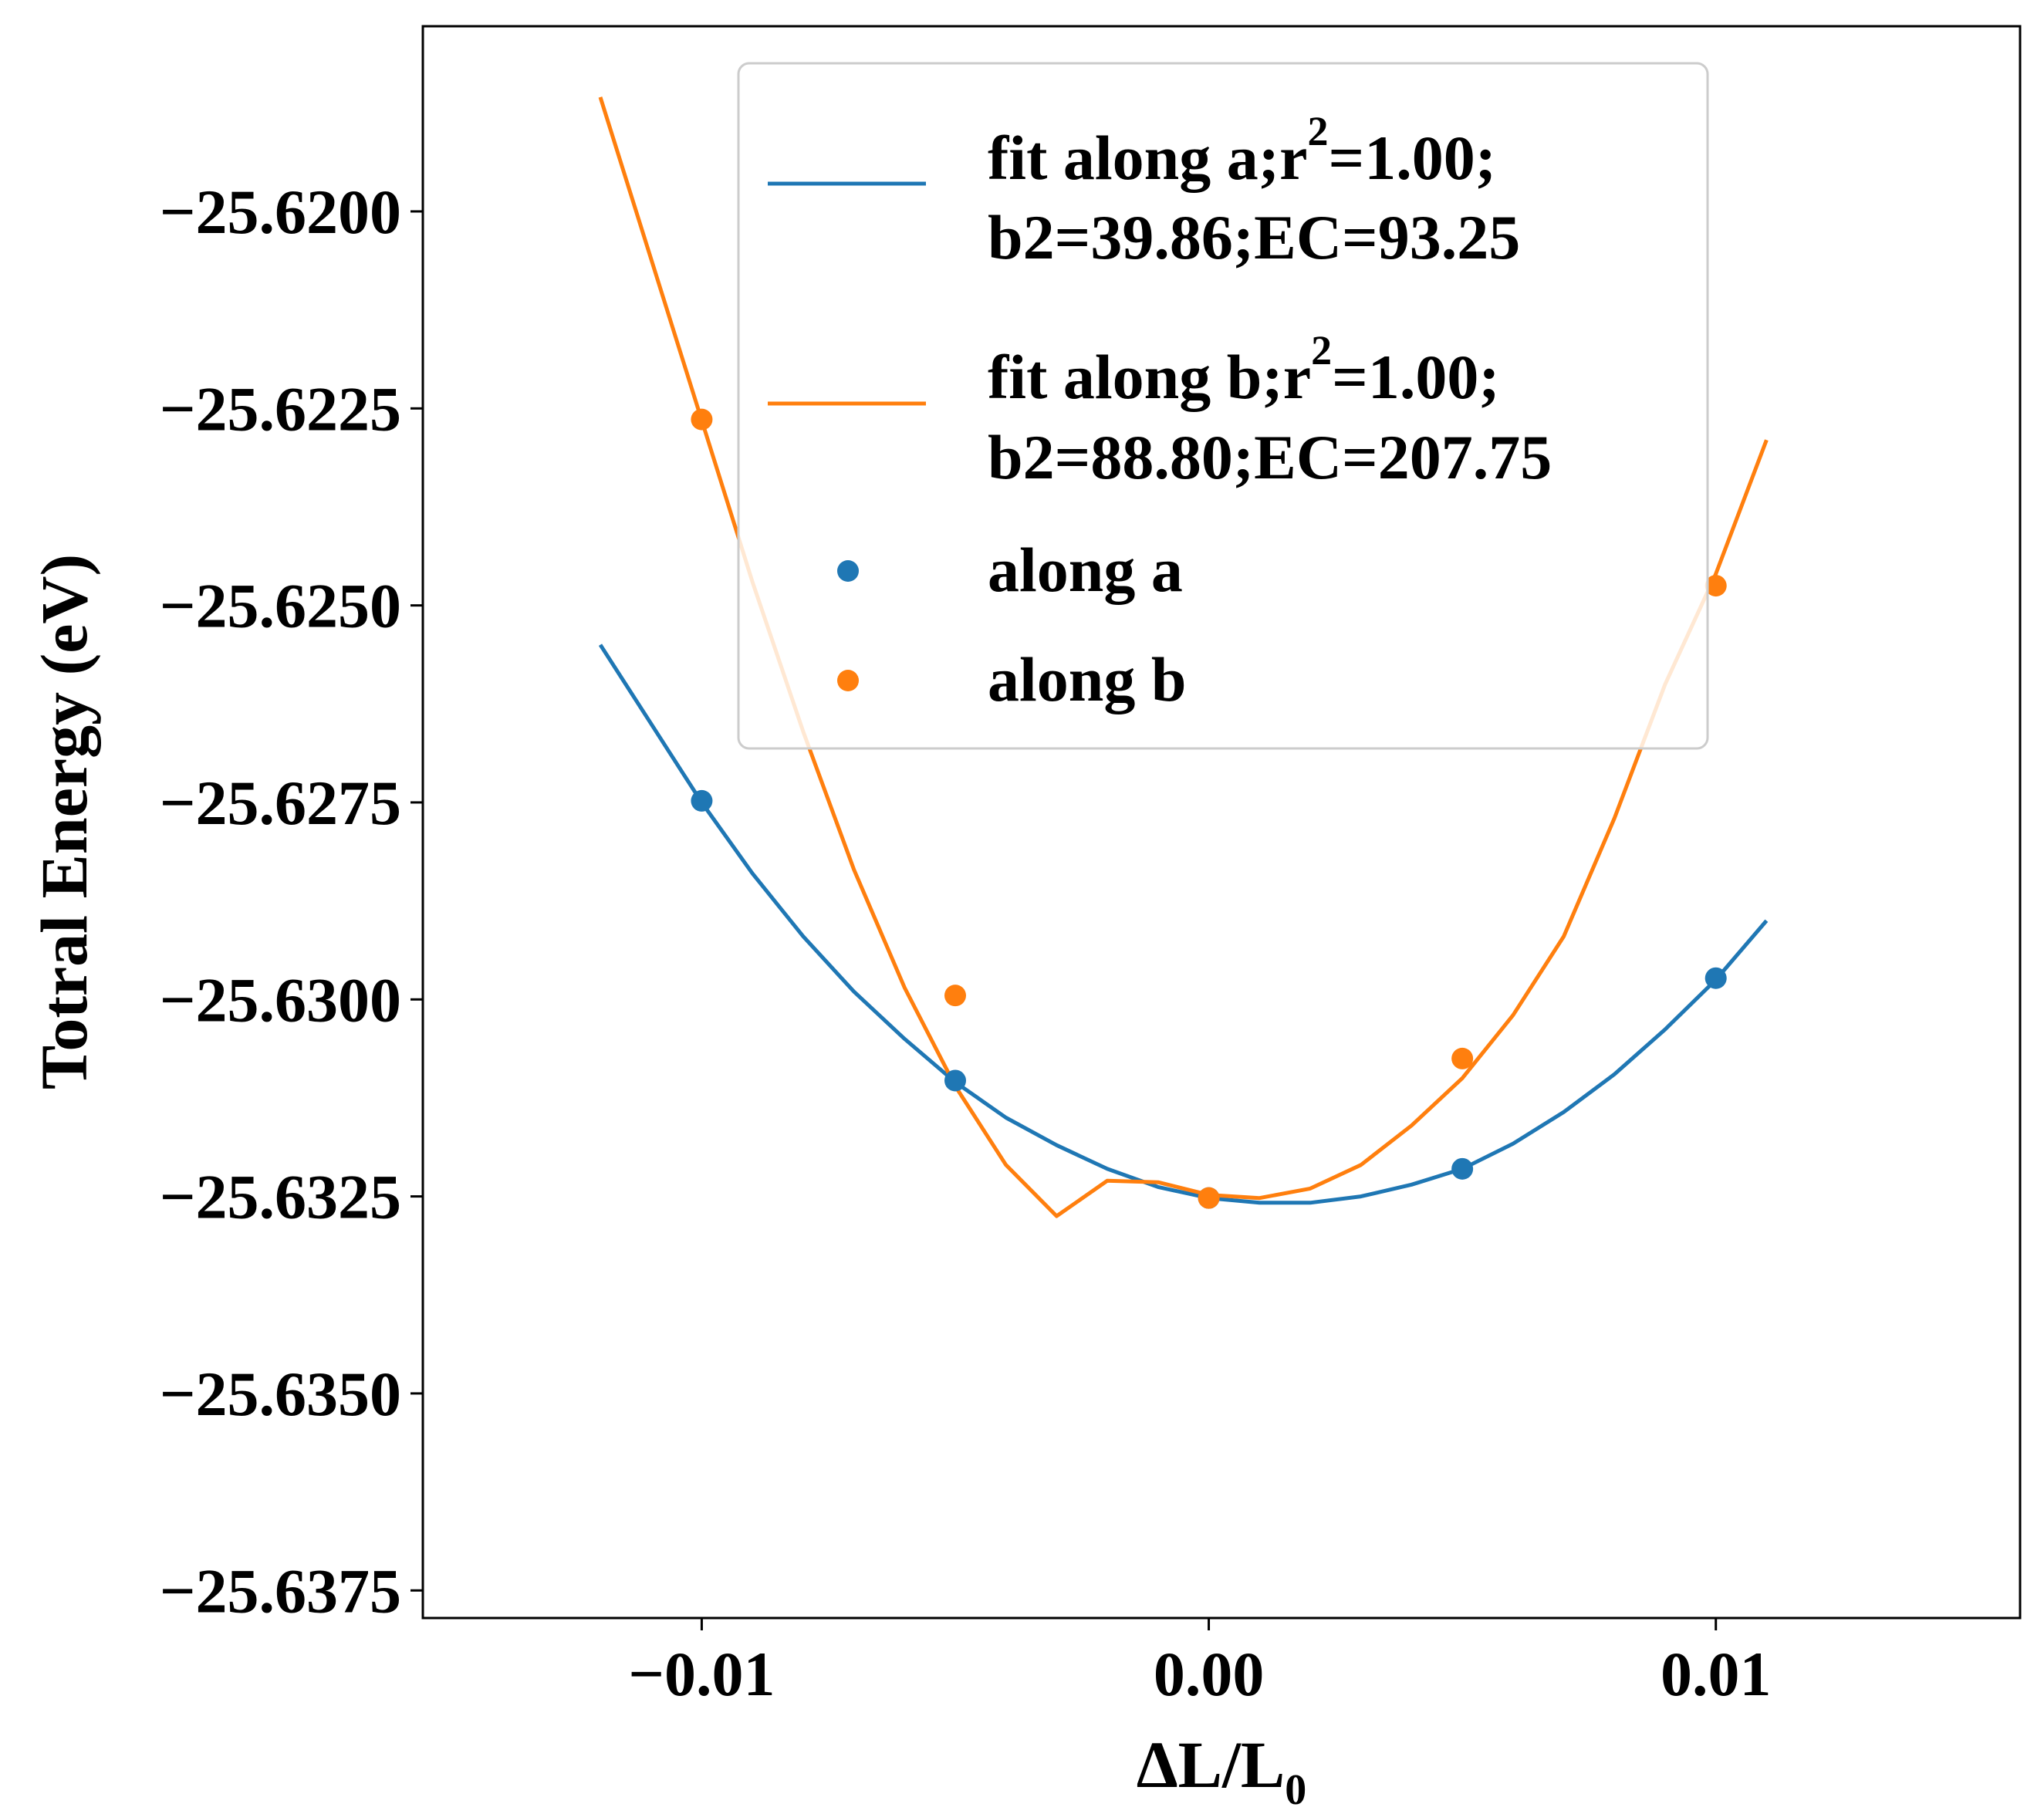 Image resolution: width=2044 pixels, height=1814 pixels. Describe the element at coordinates (1716, 1674) in the screenshot. I see `x-tick-label: 0.01` at that location.